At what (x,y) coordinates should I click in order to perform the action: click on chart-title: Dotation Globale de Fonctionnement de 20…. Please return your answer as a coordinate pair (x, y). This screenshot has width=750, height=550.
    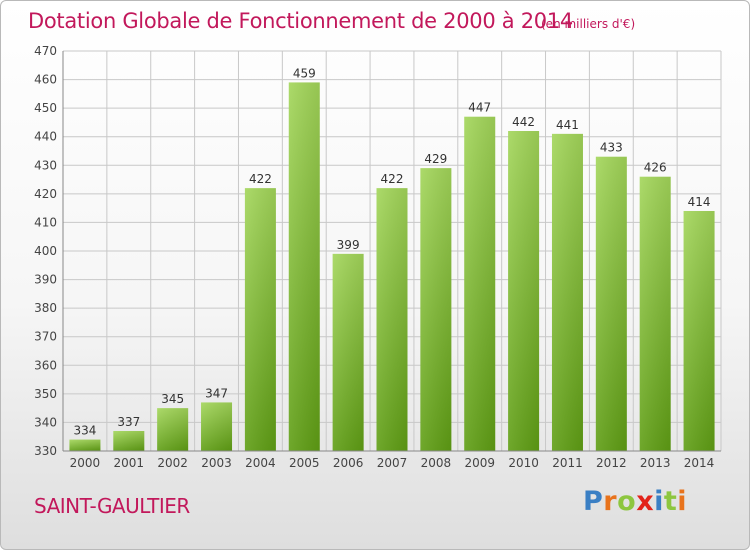
    Looking at the image, I should click on (300, 21).